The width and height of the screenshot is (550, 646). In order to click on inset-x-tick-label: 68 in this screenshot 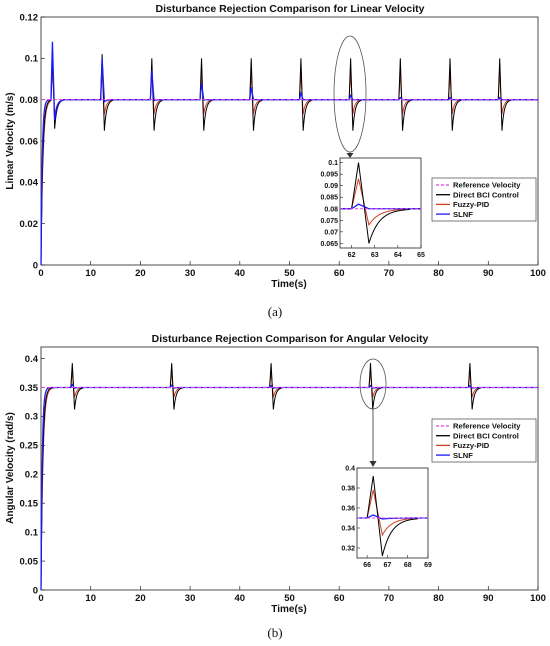, I will do `click(408, 565)`.